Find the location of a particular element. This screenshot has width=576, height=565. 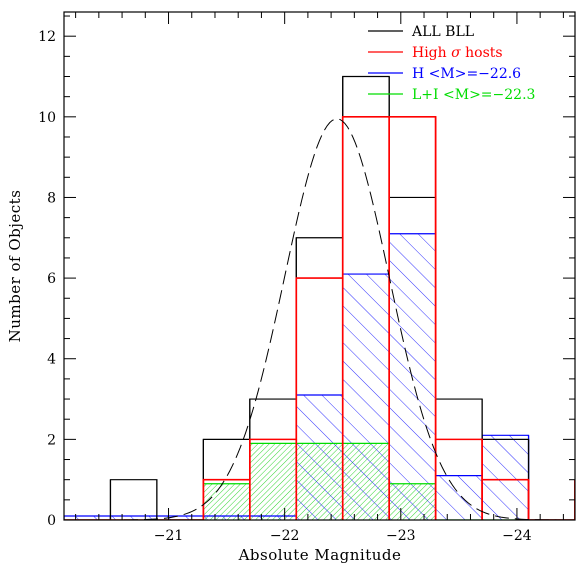

legend-label-0: ALL BLL is located at coordinates (442, 32).